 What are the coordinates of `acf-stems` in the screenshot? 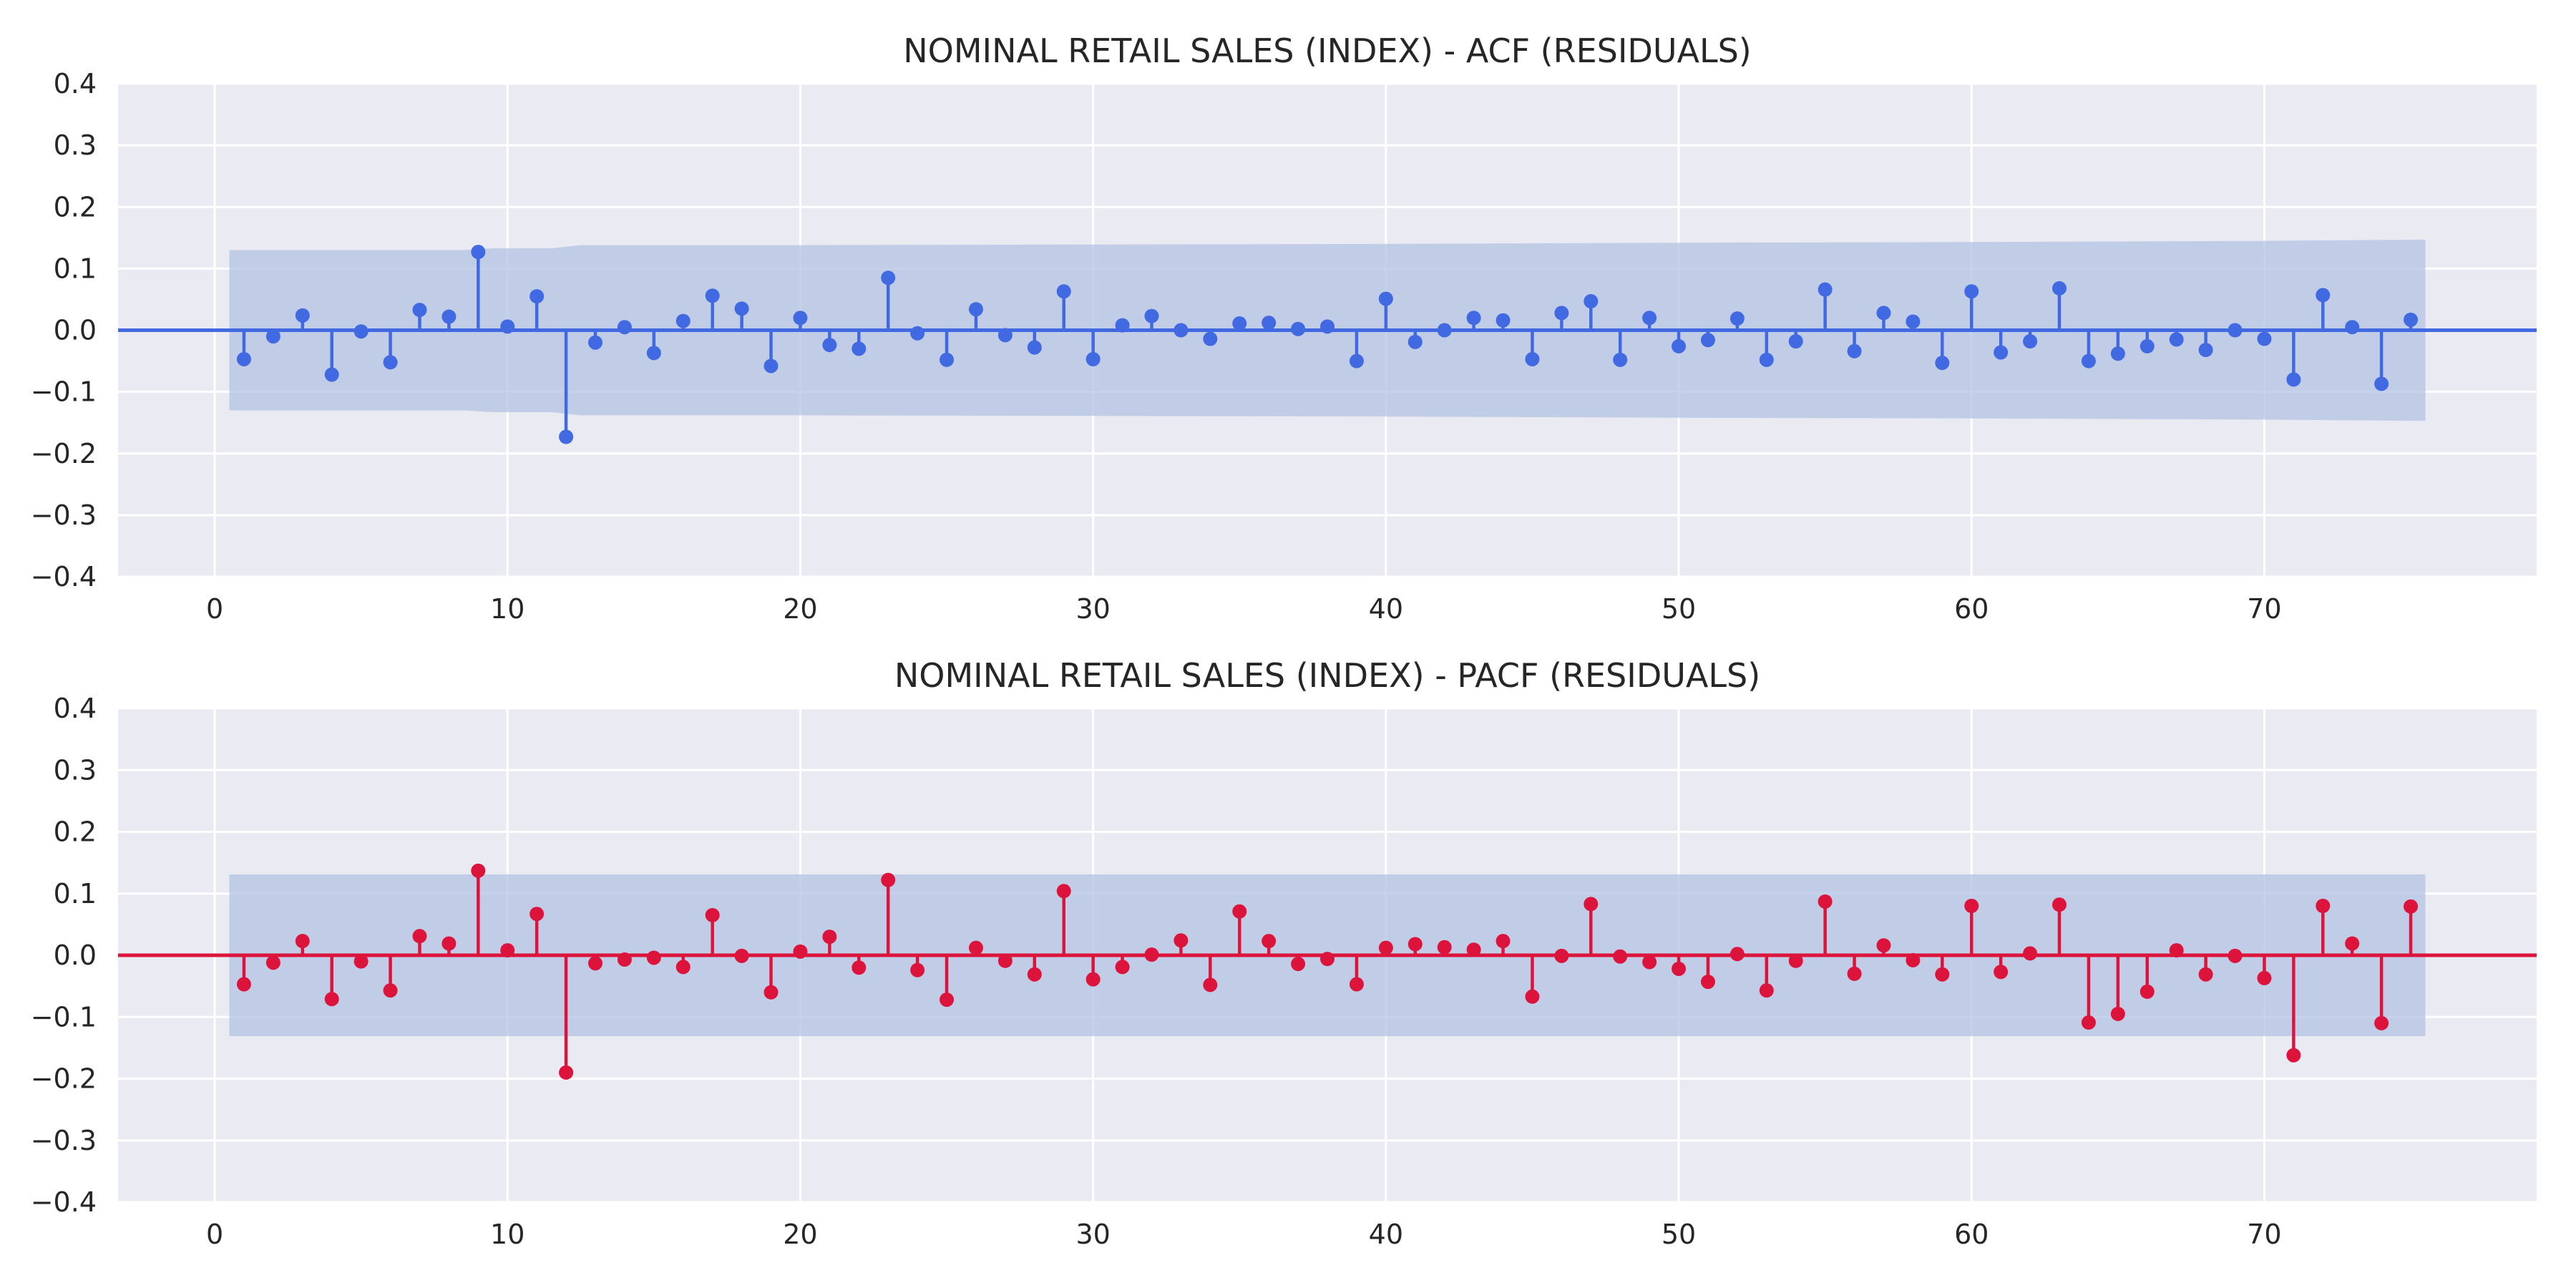 It's located at (1327, 344).